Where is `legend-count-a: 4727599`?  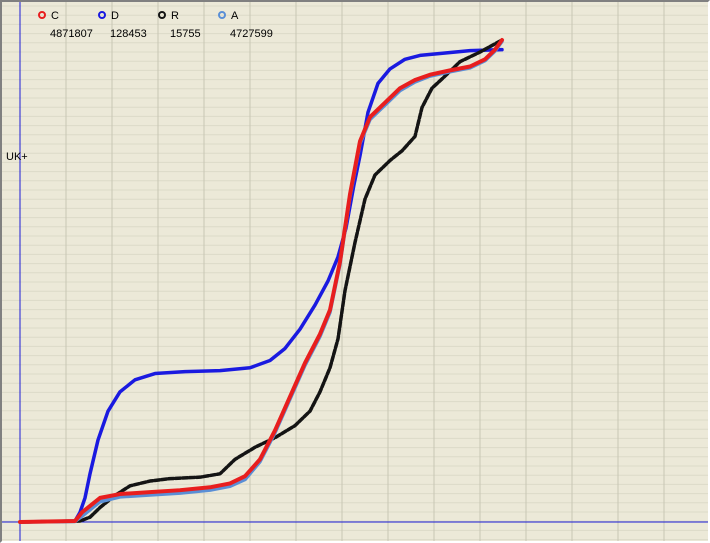 legend-count-a: 4727599 is located at coordinates (251, 34).